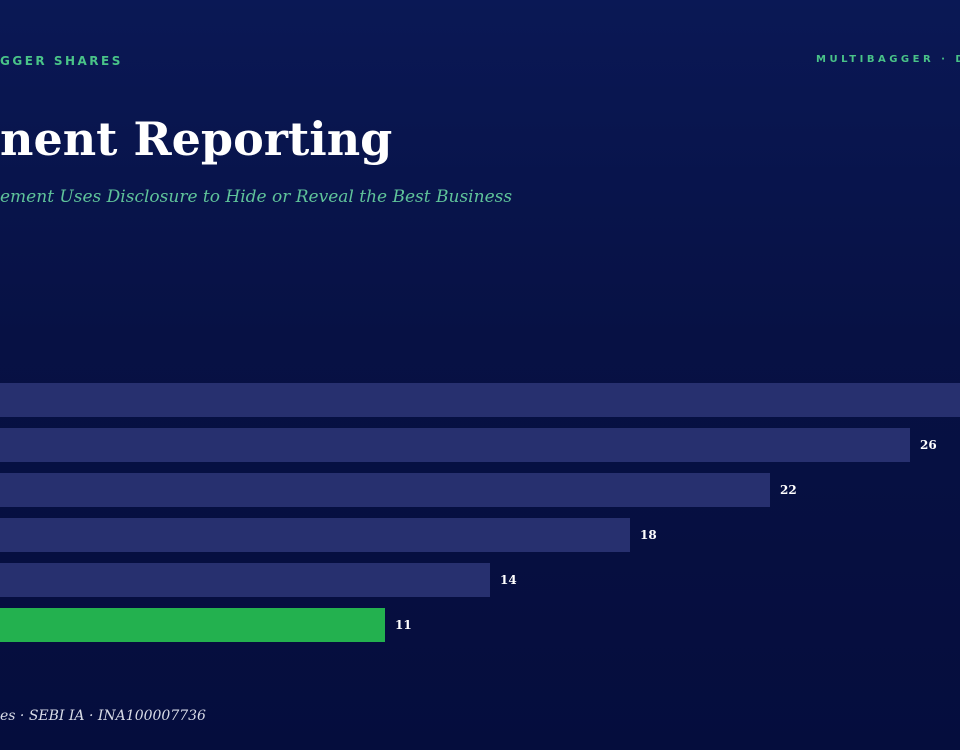 This screenshot has height=750, width=960. I want to click on footer-credit: es · SEBI IA · INA100007736, so click(103, 716).